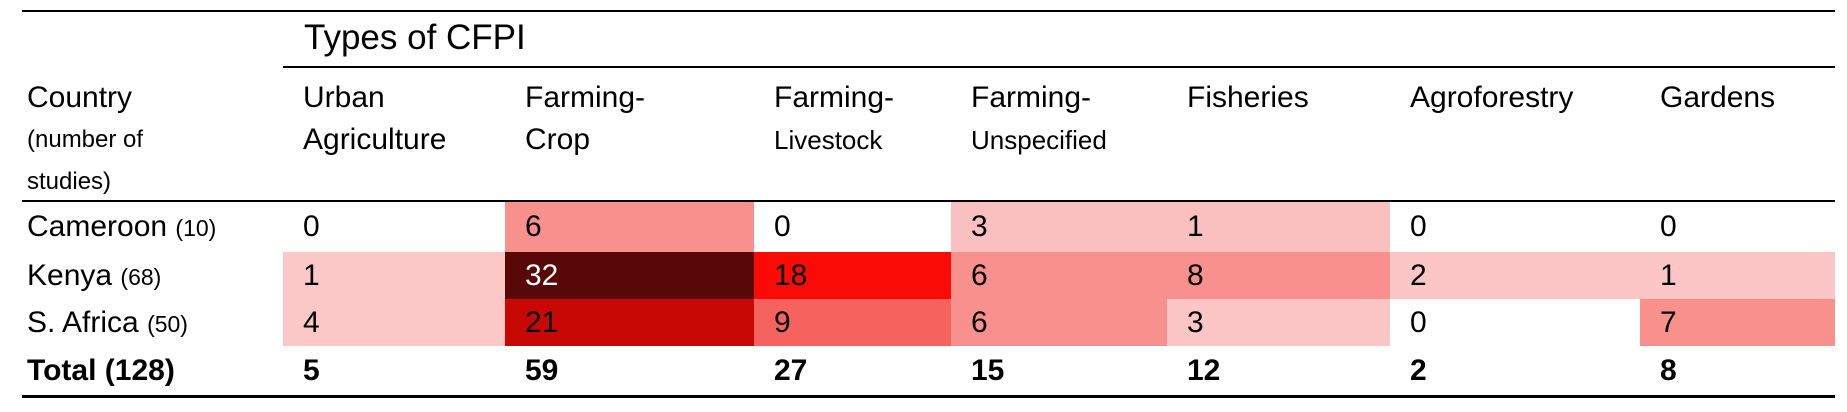 Image resolution: width=1847 pixels, height=412 pixels. What do you see at coordinates (375, 118) in the screenshot?
I see `col-header-urban-agriculture: Urban Agriculture` at bounding box center [375, 118].